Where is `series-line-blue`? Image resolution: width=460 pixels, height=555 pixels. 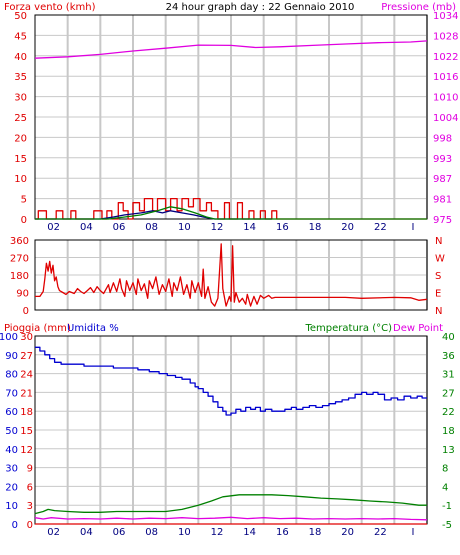 series-line-blue is located at coordinates (231, 381).